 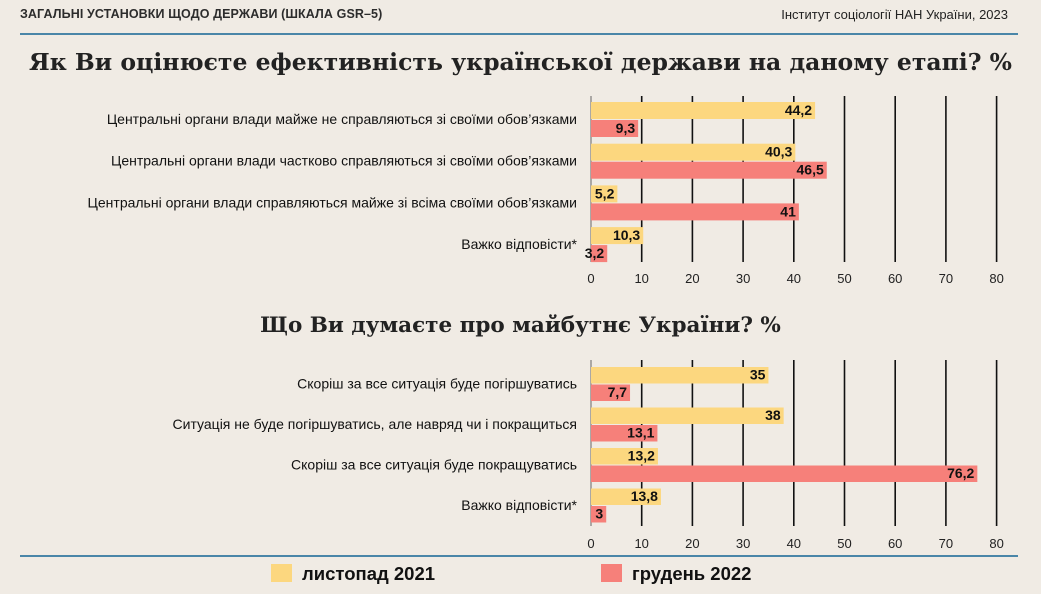 What do you see at coordinates (640, 433) in the screenshot?
I see `chart-2-value-label: 13,1` at bounding box center [640, 433].